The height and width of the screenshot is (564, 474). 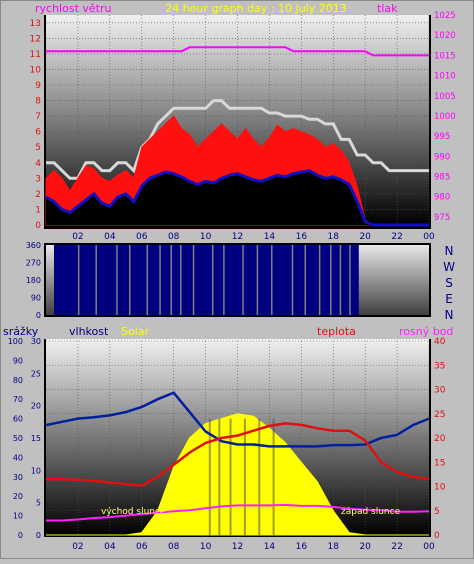 What do you see at coordinates (449, 251) in the screenshot?
I see `compass-n-top: N` at bounding box center [449, 251].